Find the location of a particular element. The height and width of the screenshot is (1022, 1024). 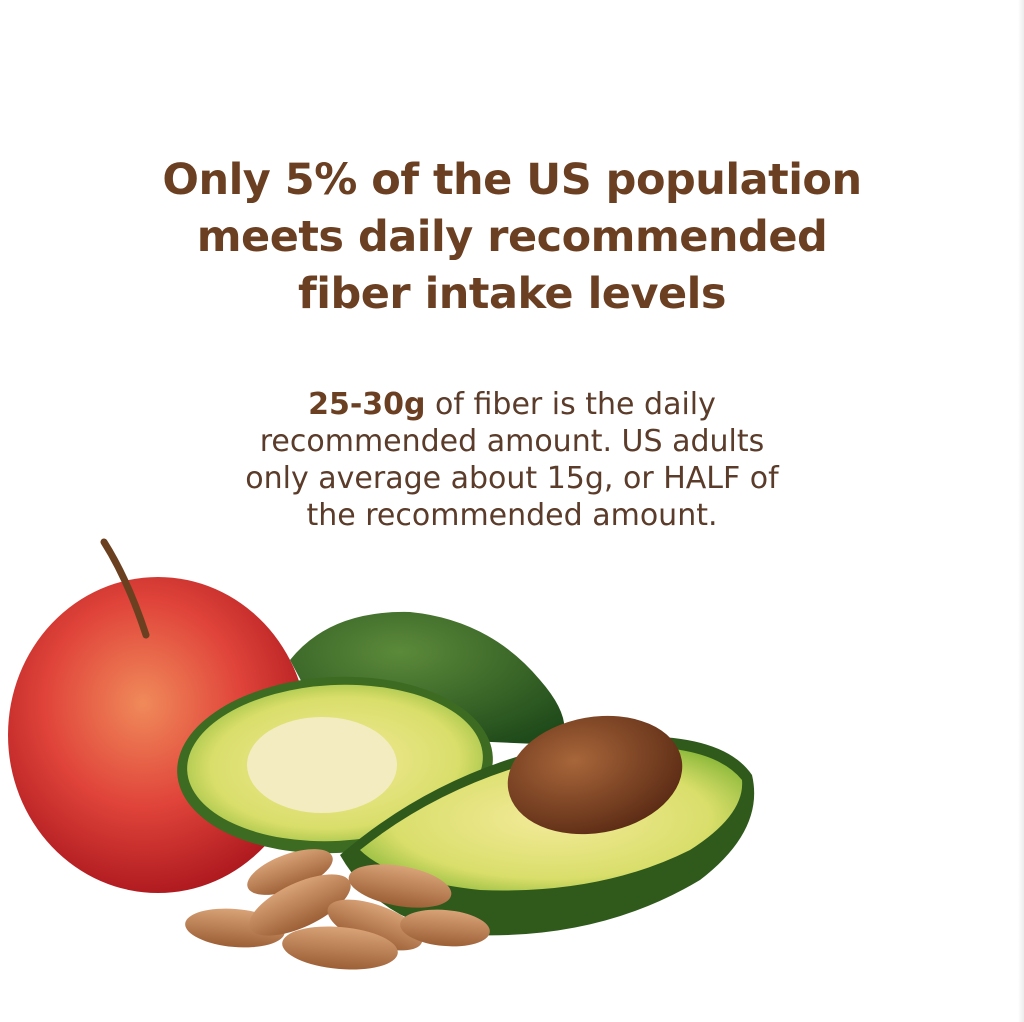

body-line-2: recommended amount. US adults is located at coordinates (512, 441).